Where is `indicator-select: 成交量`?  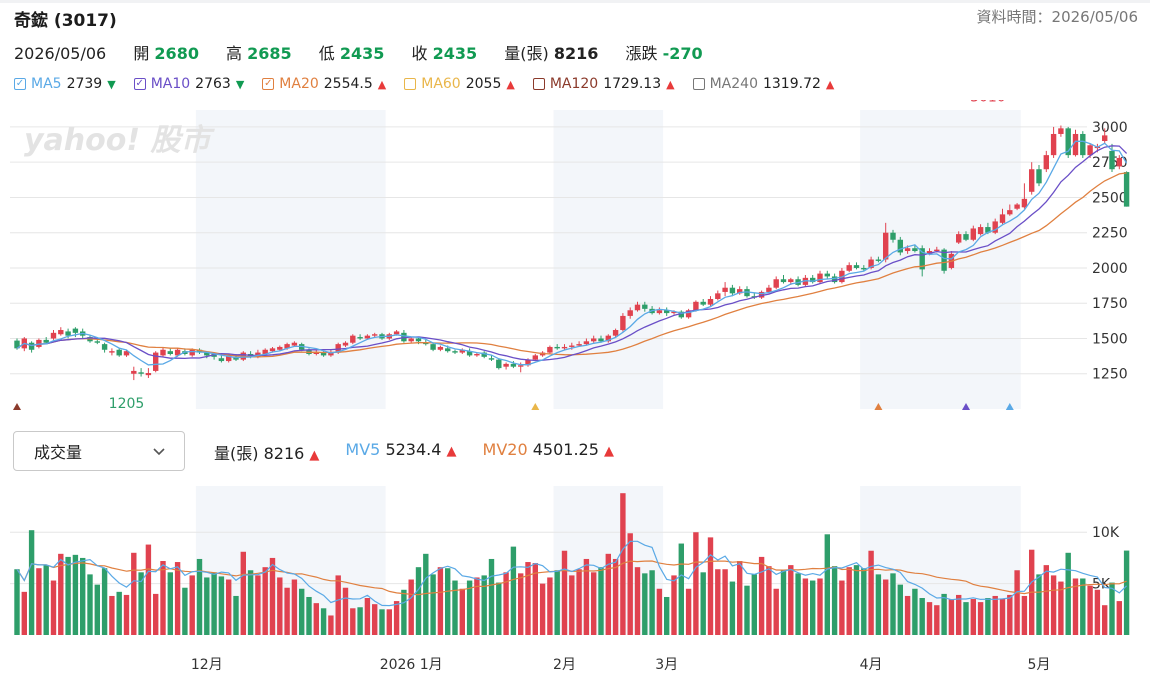 indicator-select: 成交量 is located at coordinates (99, 451).